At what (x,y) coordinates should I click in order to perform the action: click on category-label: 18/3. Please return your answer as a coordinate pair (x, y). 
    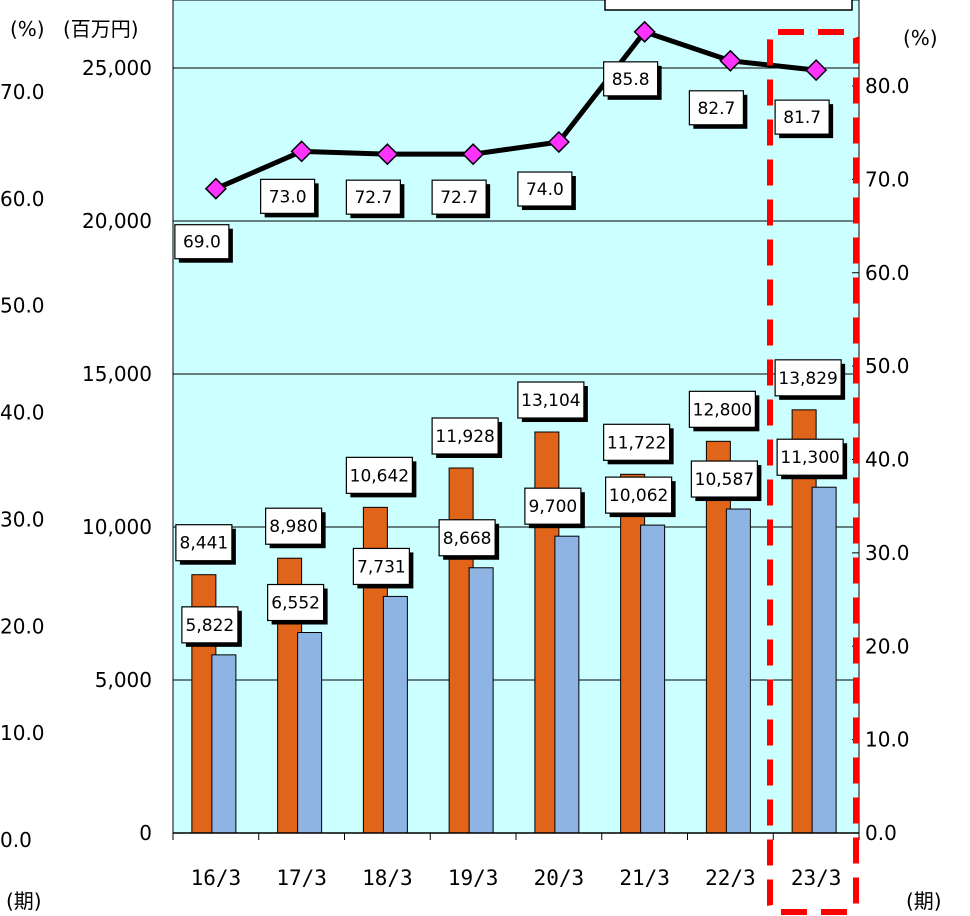
    Looking at the image, I should click on (387, 878).